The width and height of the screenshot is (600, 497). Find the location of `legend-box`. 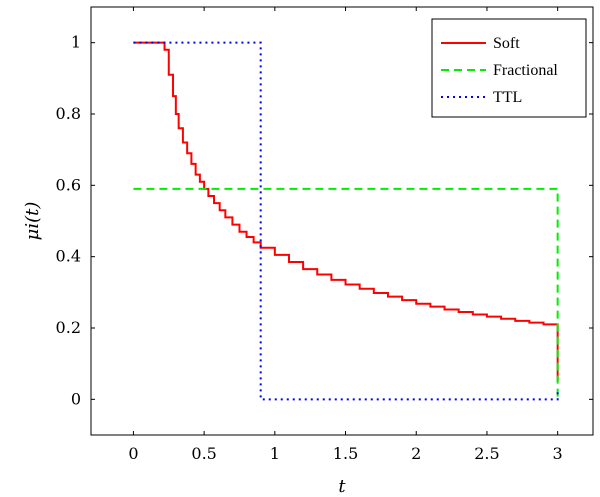

legend-box is located at coordinates (509, 68).